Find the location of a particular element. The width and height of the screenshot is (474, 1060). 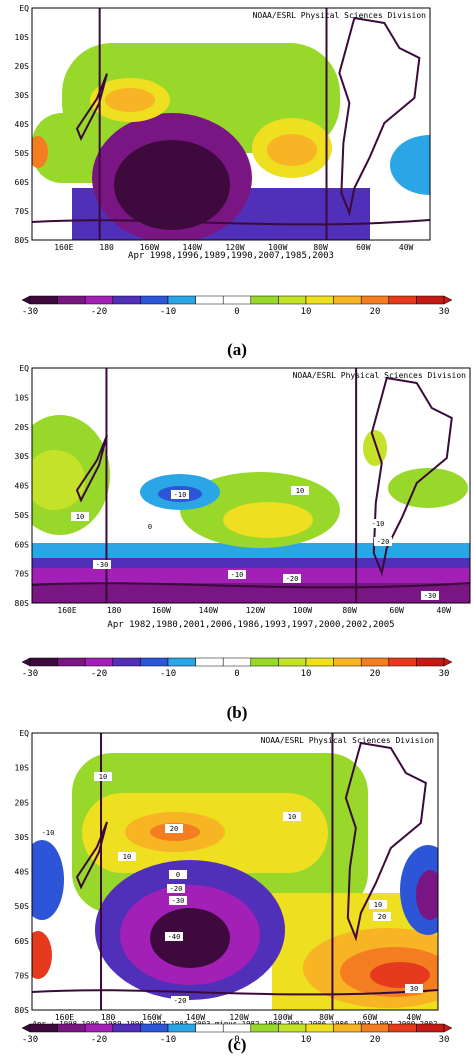

panel-label-b: (b) is located at coordinates (237, 712).